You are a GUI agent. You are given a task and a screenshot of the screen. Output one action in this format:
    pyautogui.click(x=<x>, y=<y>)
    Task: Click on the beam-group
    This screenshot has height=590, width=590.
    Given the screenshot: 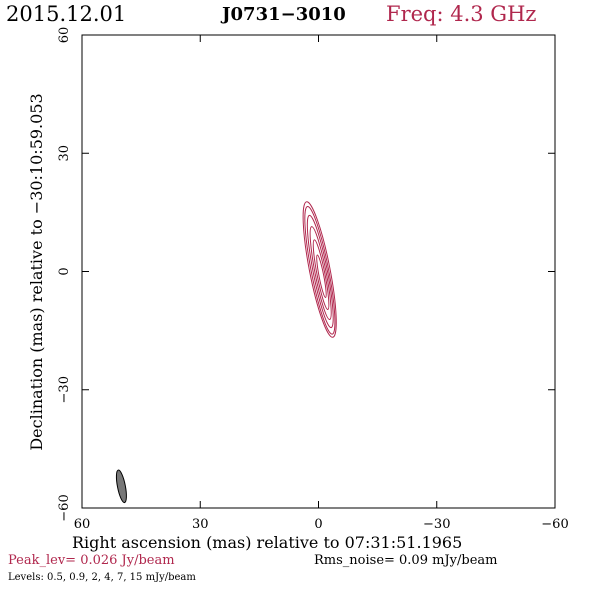 What is the action you would take?
    pyautogui.click(x=121, y=486)
    